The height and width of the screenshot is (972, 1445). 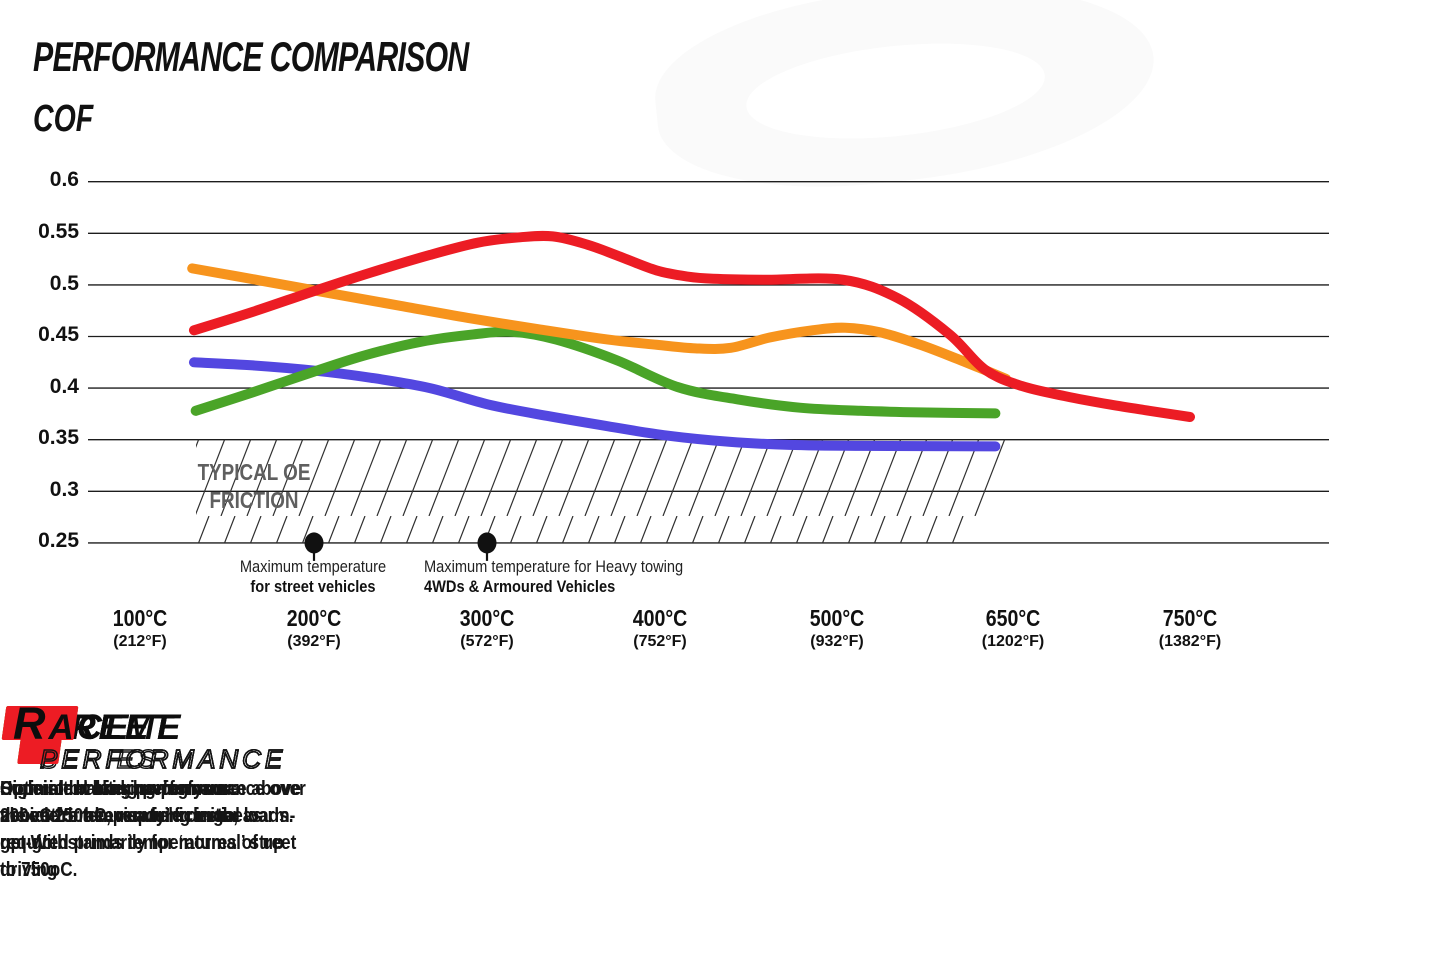 What do you see at coordinates (1190, 618) in the screenshot?
I see `x-tick-celsius: 750°C` at bounding box center [1190, 618].